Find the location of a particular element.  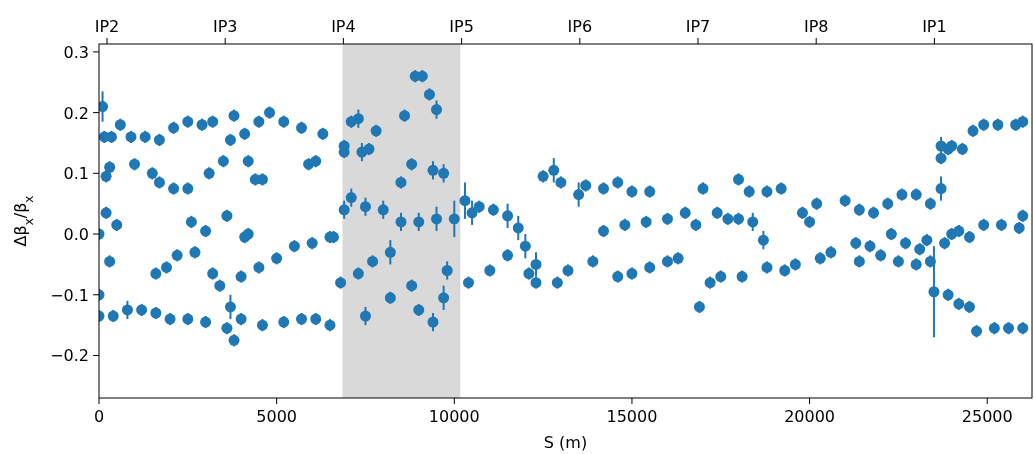

y-tick-label: 0.0 is located at coordinates (76, 235).